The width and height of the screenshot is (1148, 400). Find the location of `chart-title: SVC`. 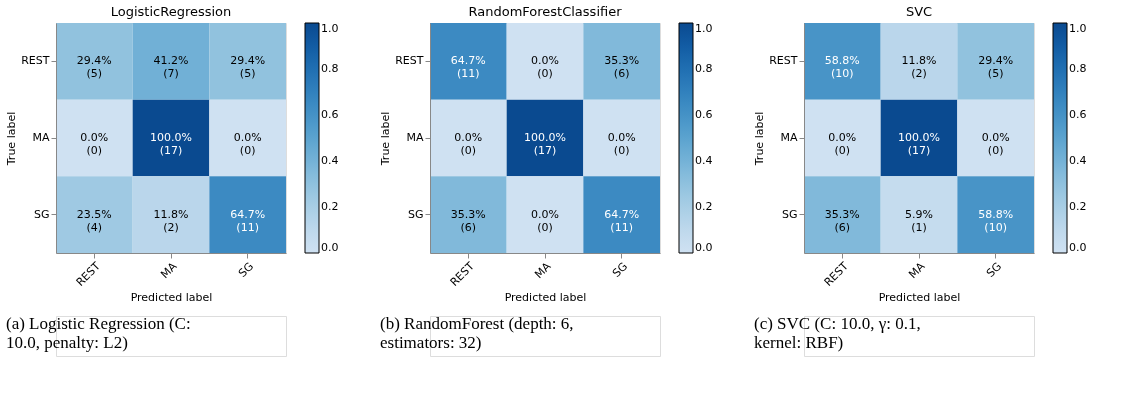

chart-title: SVC is located at coordinates (919, 11).